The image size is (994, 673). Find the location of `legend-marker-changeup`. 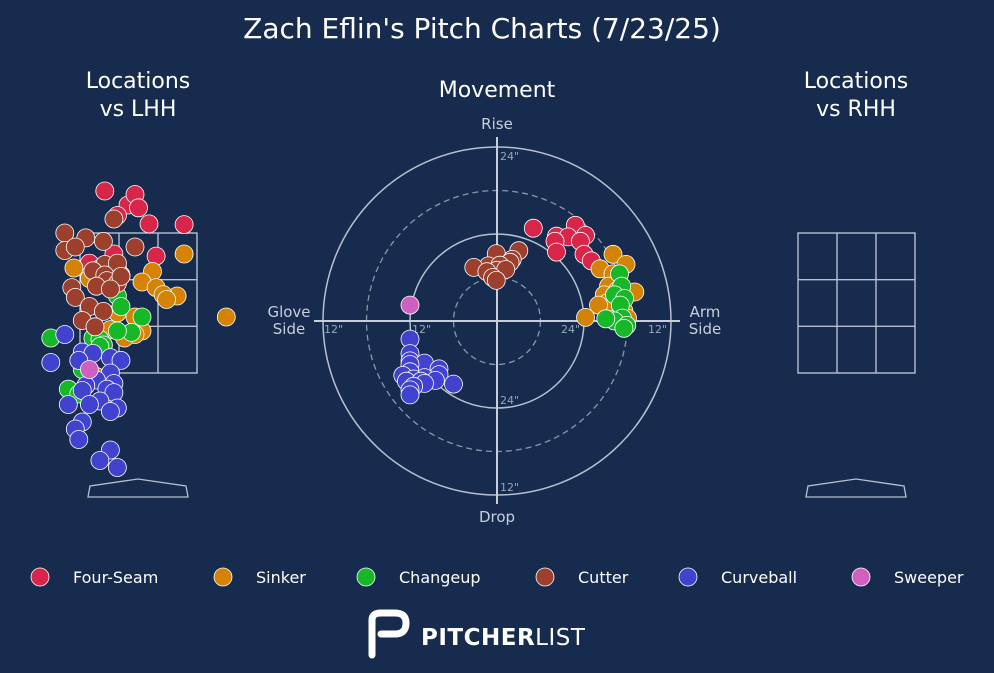

legend-marker-changeup is located at coordinates (366, 577).